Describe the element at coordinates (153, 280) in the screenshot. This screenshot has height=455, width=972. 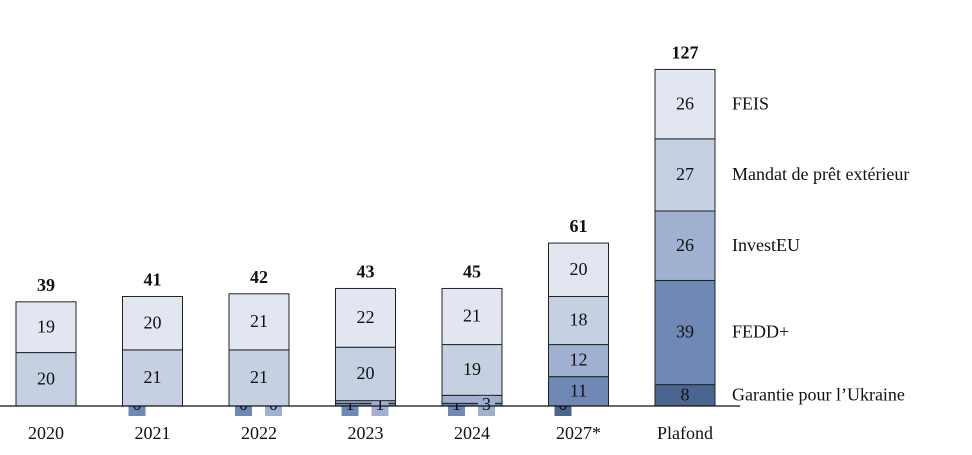
I see `total-label: 41` at that location.